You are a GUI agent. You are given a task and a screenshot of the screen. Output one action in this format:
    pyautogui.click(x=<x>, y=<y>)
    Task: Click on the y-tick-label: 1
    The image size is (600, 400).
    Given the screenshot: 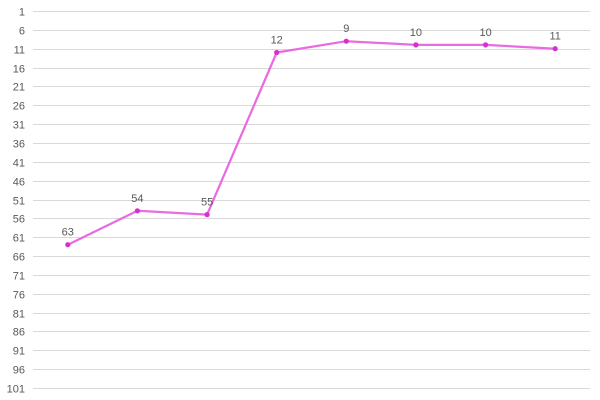 What is the action you would take?
    pyautogui.click(x=22, y=13)
    